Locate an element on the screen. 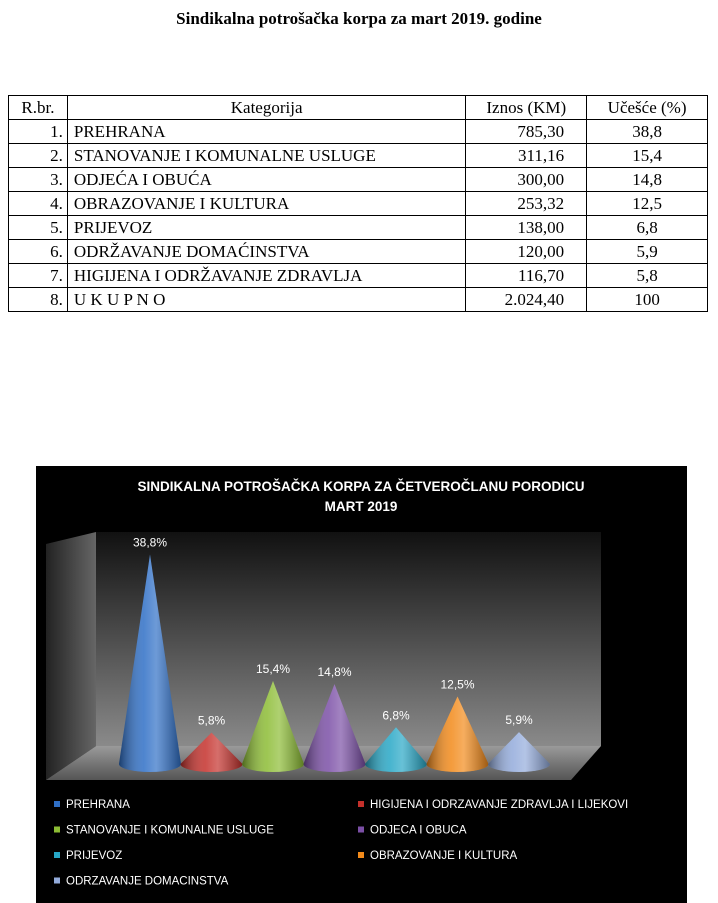 The width and height of the screenshot is (718, 903). table-cell: U K U P N O is located at coordinates (266, 299).